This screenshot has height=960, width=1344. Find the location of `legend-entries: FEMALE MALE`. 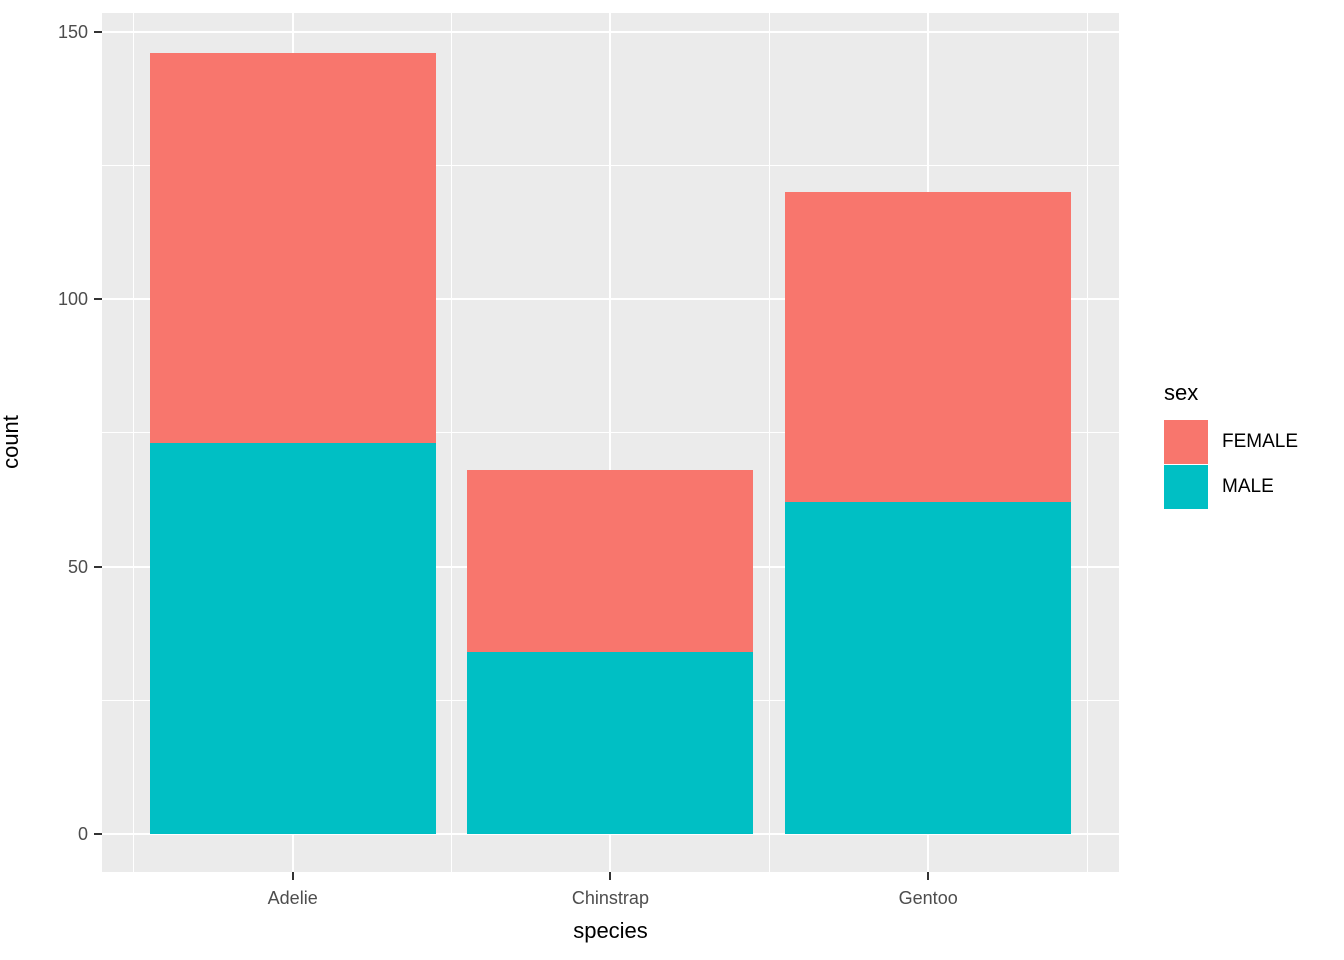

legend-entries: FEMALE MALE is located at coordinates (1231, 464).